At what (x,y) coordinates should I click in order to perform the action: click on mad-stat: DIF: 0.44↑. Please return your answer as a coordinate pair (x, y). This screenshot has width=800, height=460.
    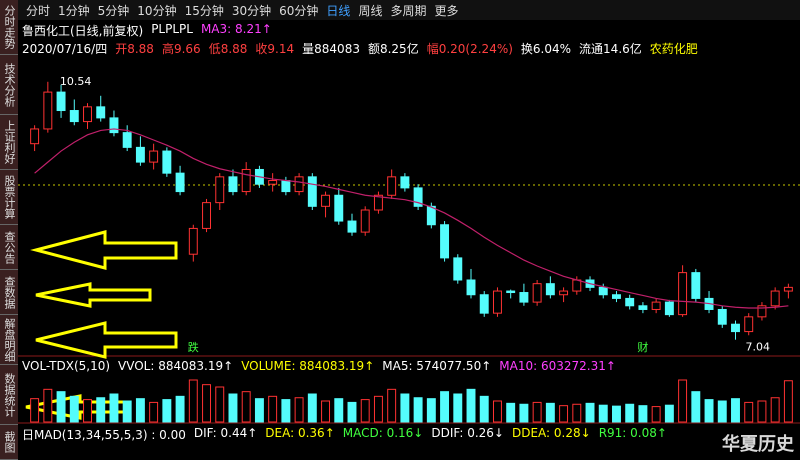
    Looking at the image, I should click on (225, 433).